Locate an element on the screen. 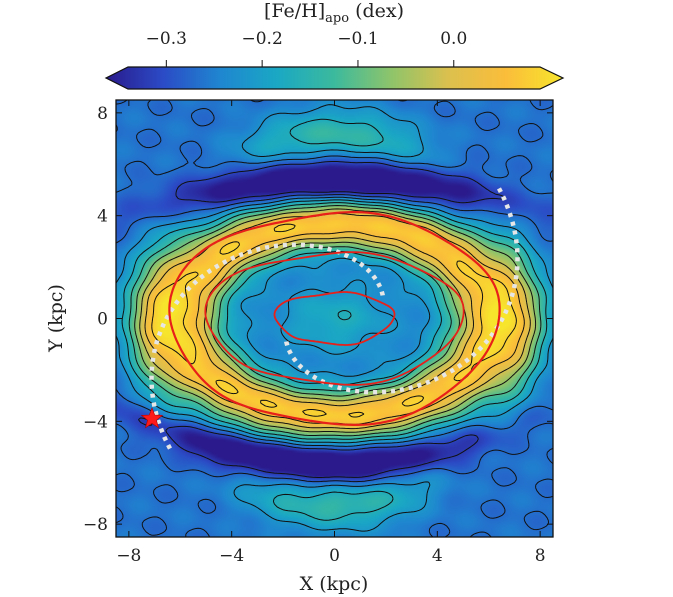 The image size is (673, 597). colorbar-tick-label: −0.2 is located at coordinates (261, 39).